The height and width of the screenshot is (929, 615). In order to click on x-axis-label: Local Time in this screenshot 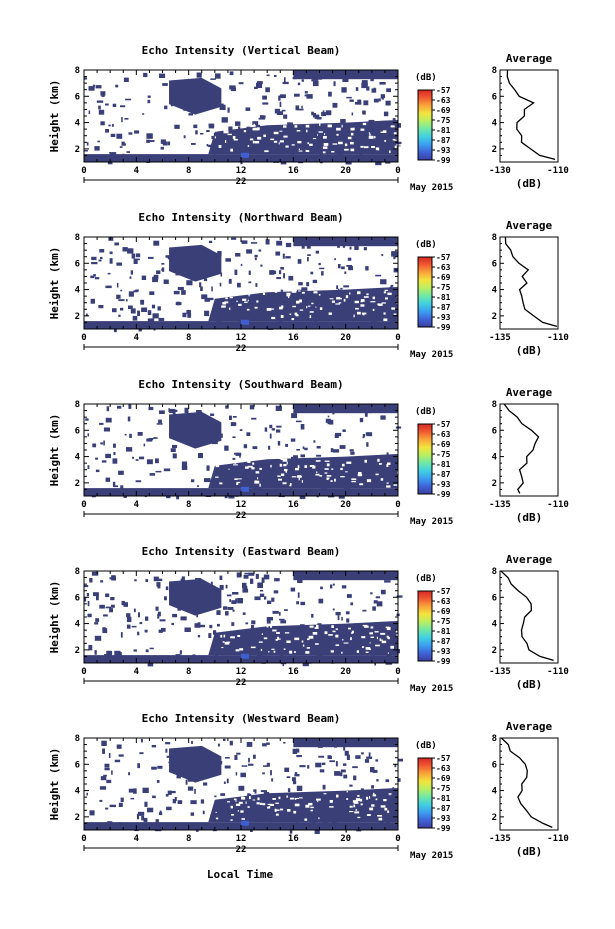, I will do `click(240, 874)`.